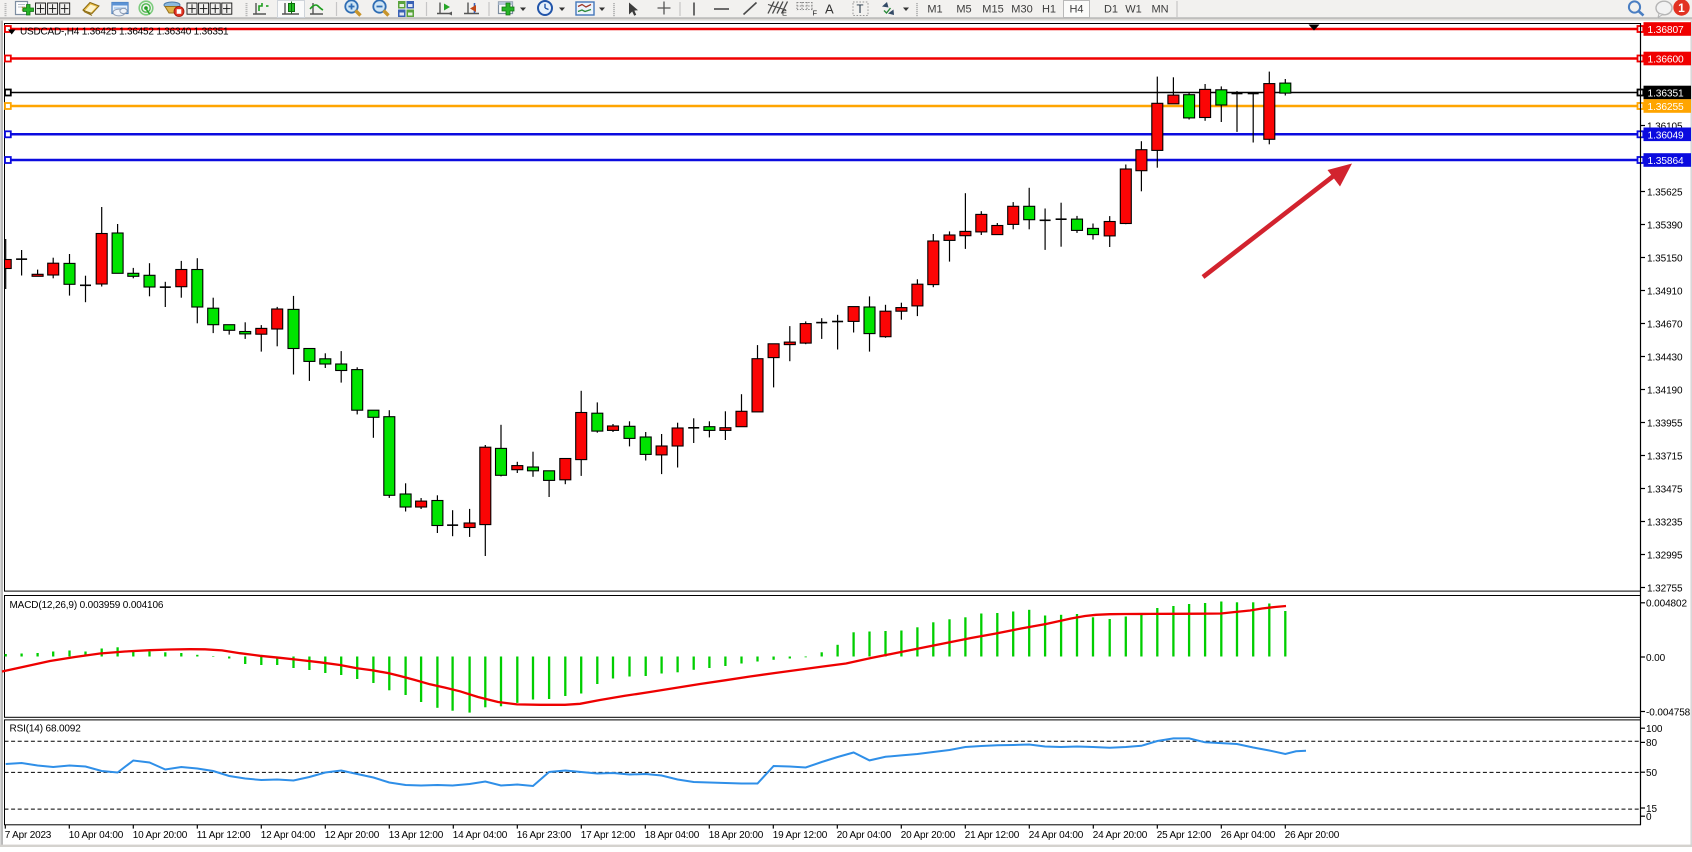  I want to click on svg-text: 18 Apr 04:00, so click(672, 835).